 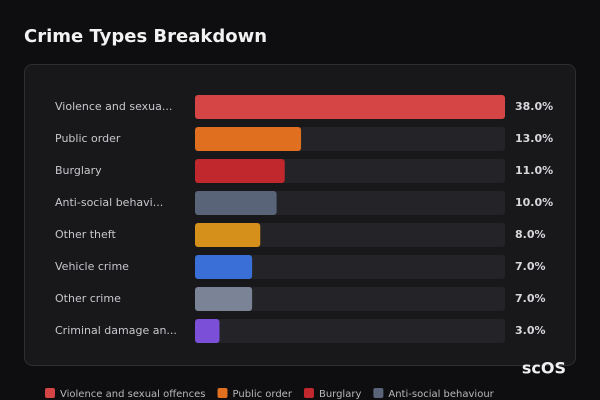 What do you see at coordinates (88, 138) in the screenshot?
I see `category-label: Public order` at bounding box center [88, 138].